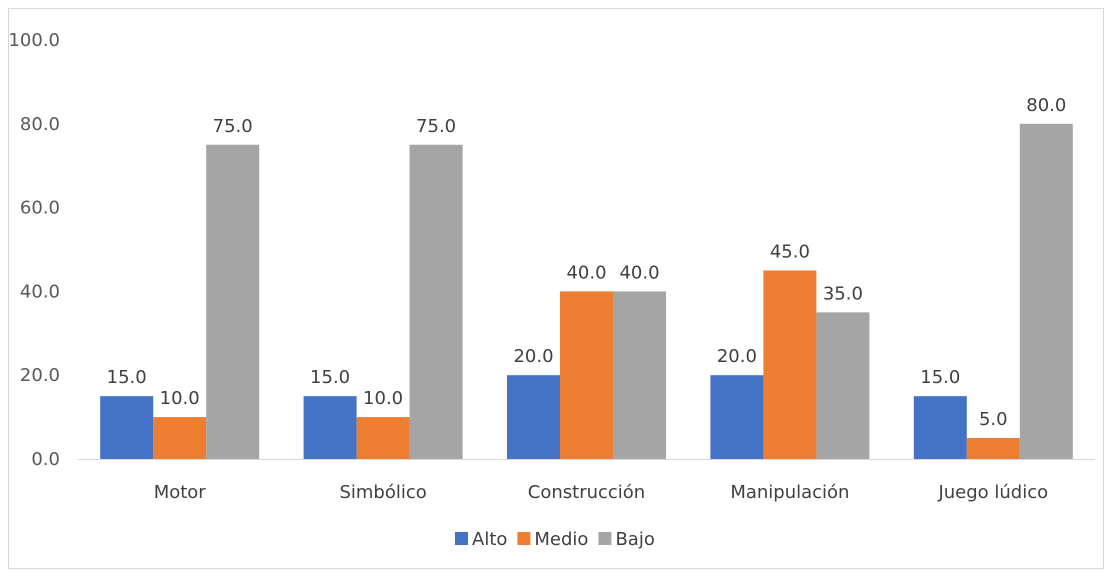 Image resolution: width=1118 pixels, height=575 pixels. I want to click on data-label: 45.0, so click(790, 251).